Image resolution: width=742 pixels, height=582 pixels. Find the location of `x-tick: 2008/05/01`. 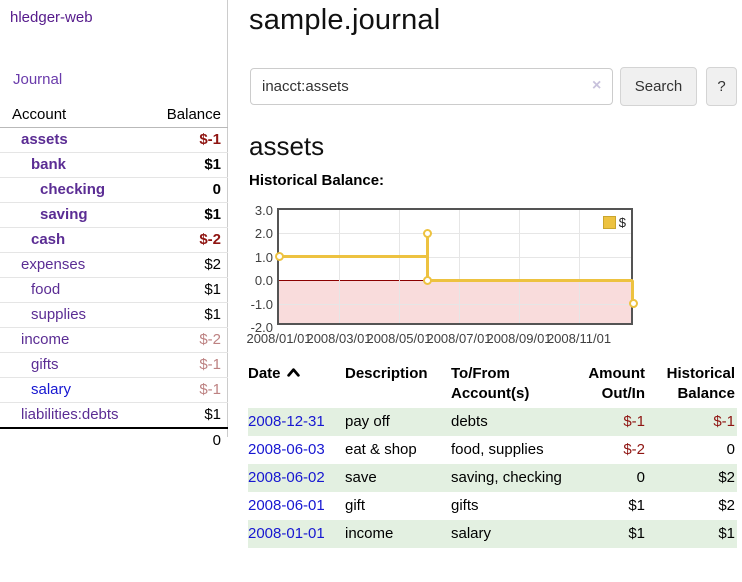

x-tick: 2008/05/01 is located at coordinates (399, 338).